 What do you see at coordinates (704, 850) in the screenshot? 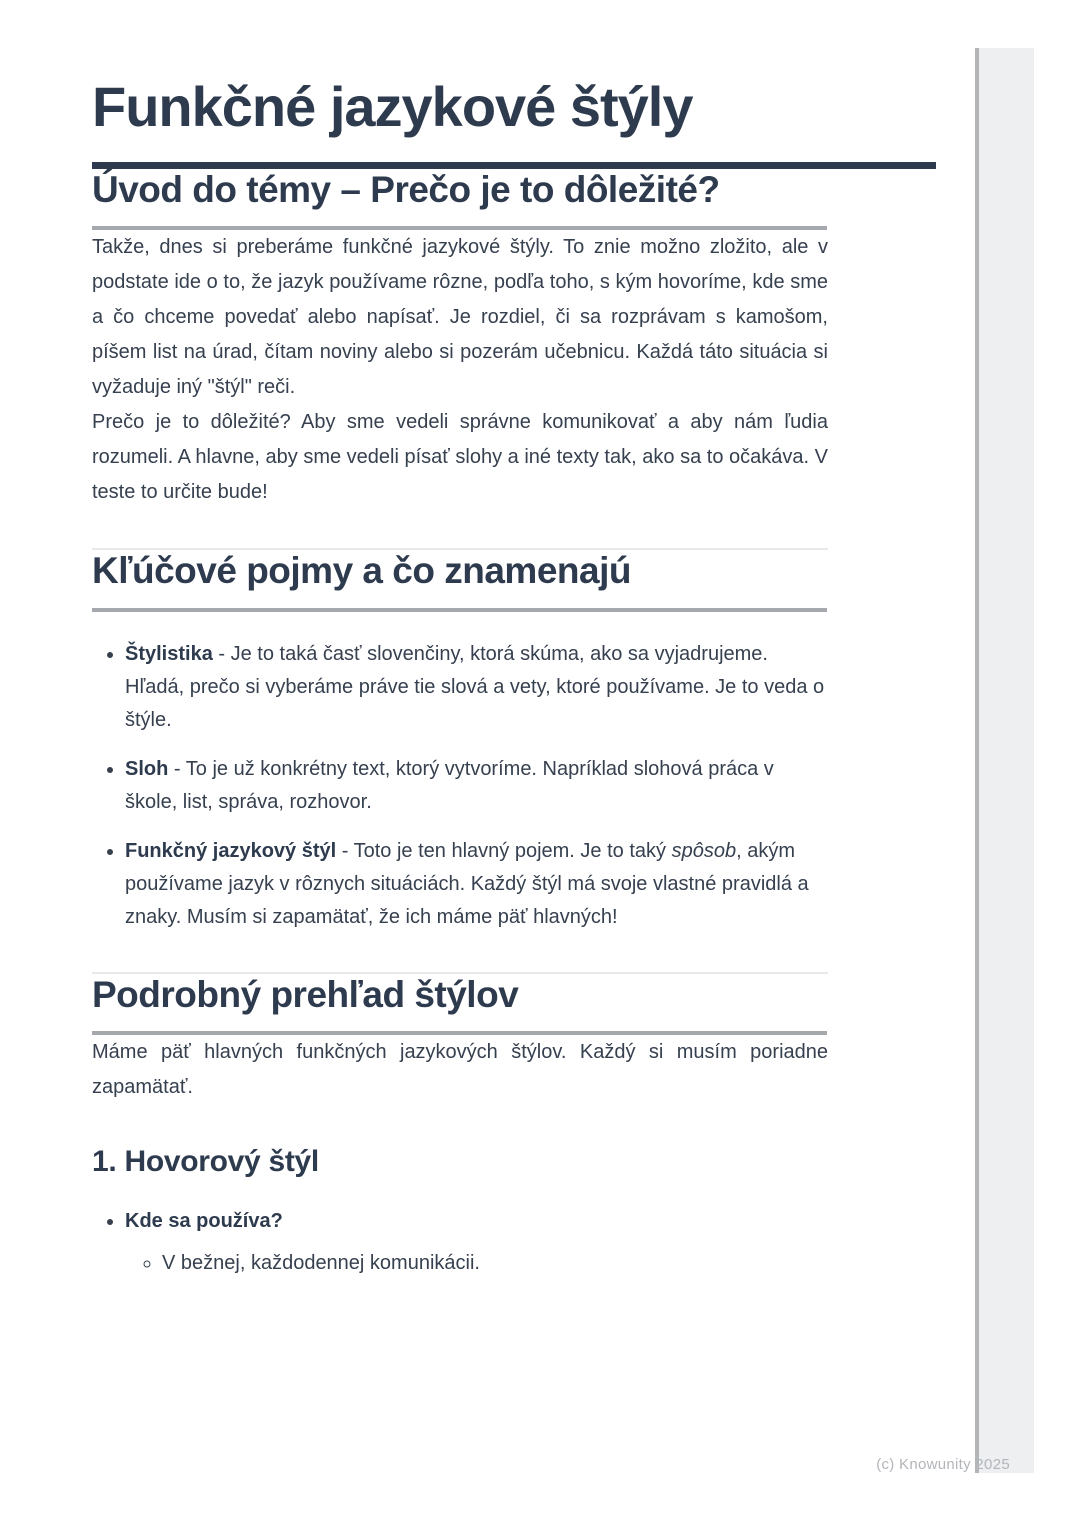
I see `concept-definition-italic: spôsob` at bounding box center [704, 850].